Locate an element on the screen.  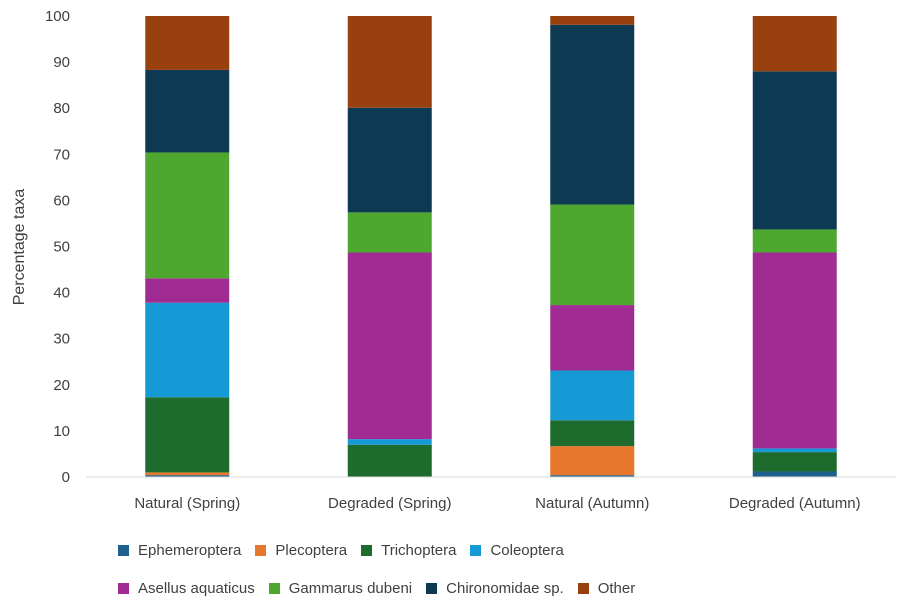
legend-item: Gammarus dubeni is located at coordinates (340, 588).